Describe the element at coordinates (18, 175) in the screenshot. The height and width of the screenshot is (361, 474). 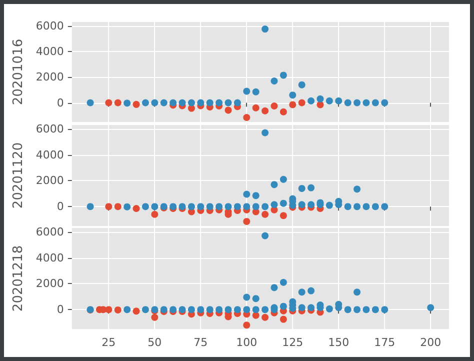
I see `y-axis-title: 20201120` at that location.